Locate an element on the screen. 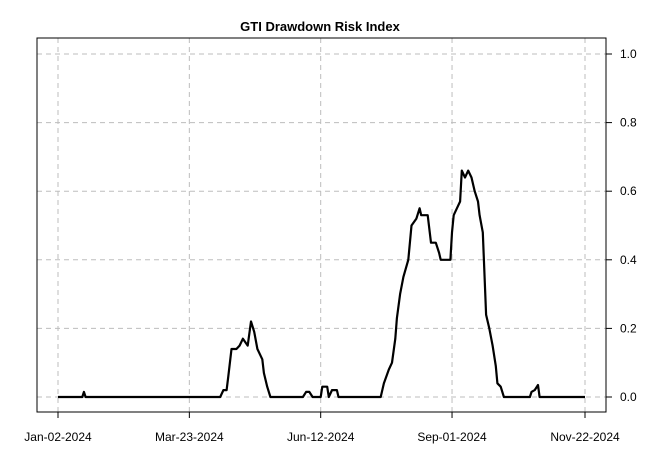  y-tick-label: 0.4 is located at coordinates (628, 260).